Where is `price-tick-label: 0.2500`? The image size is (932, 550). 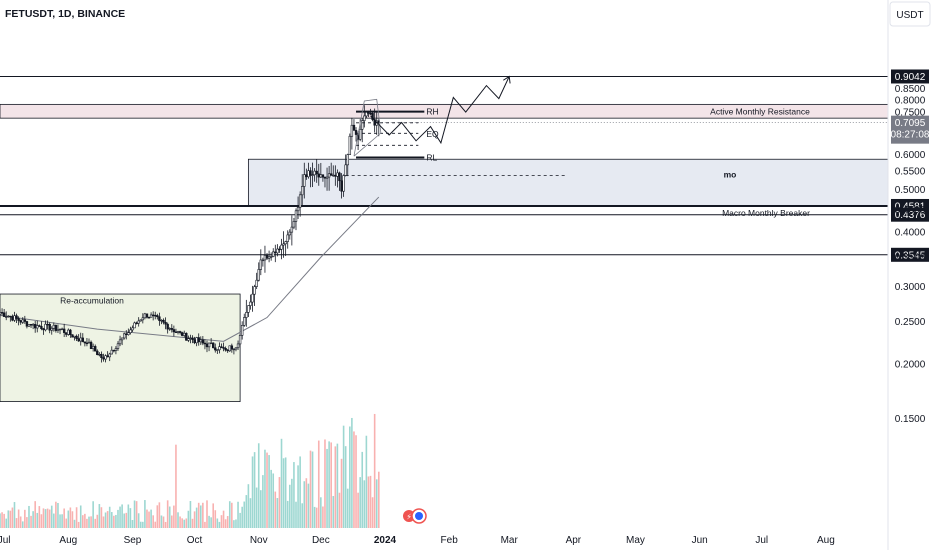
price-tick-label: 0.2500 is located at coordinates (910, 322).